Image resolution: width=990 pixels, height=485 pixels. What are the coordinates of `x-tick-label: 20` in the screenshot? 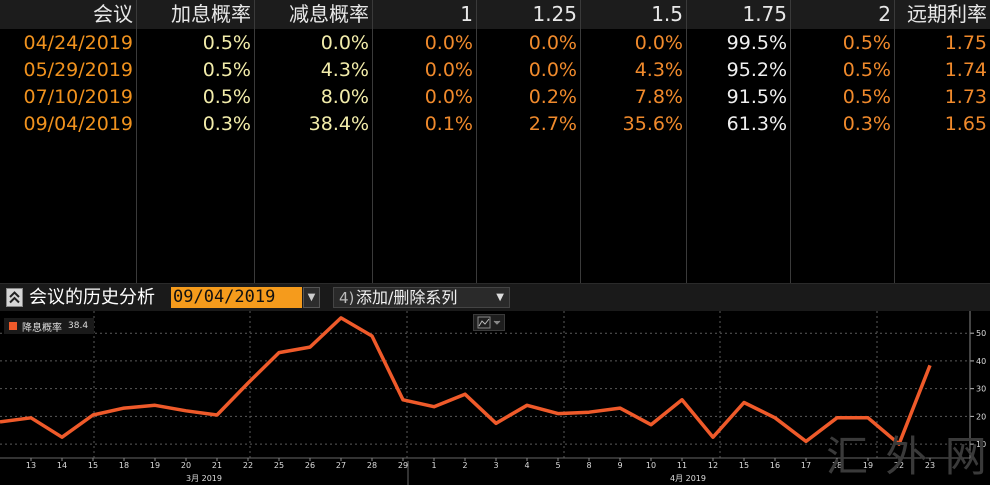 It's located at (186, 465).